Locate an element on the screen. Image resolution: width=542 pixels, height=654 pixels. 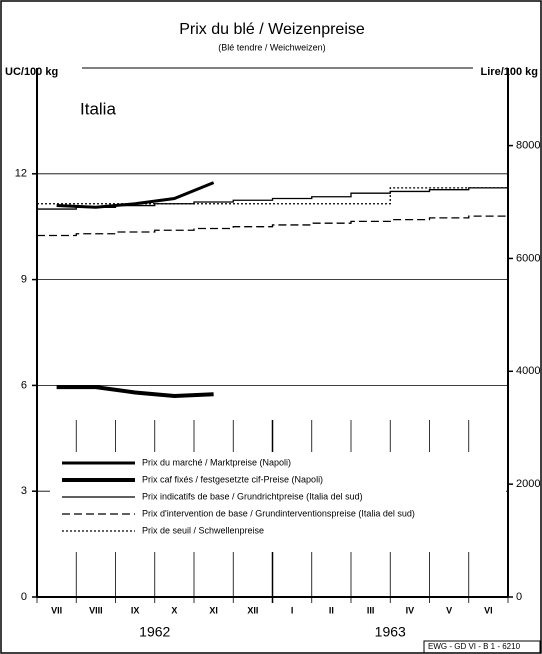
x-tick-label: V is located at coordinates (449, 610).